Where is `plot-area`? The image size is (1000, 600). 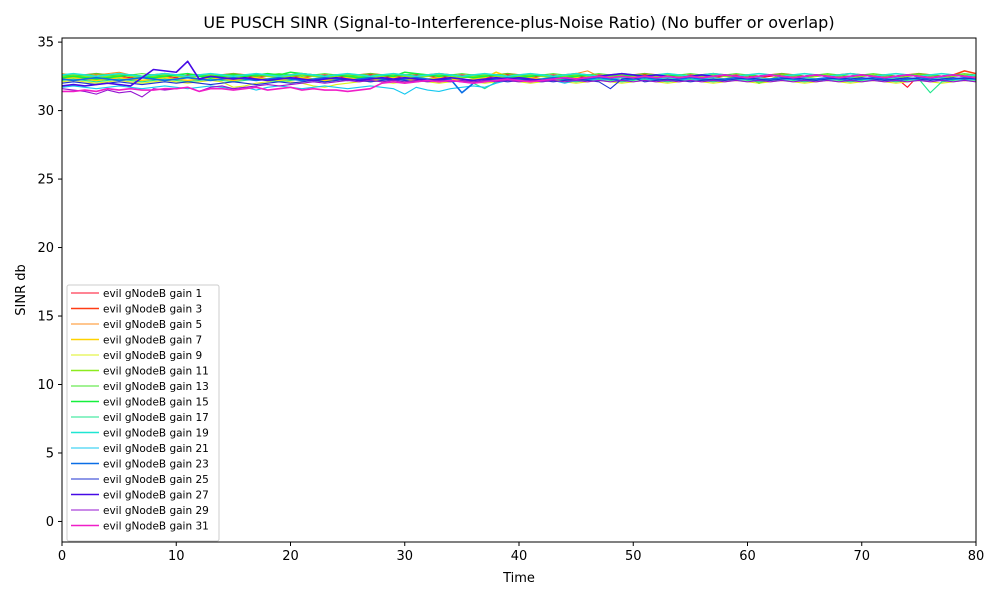 plot-area is located at coordinates (519, 79).